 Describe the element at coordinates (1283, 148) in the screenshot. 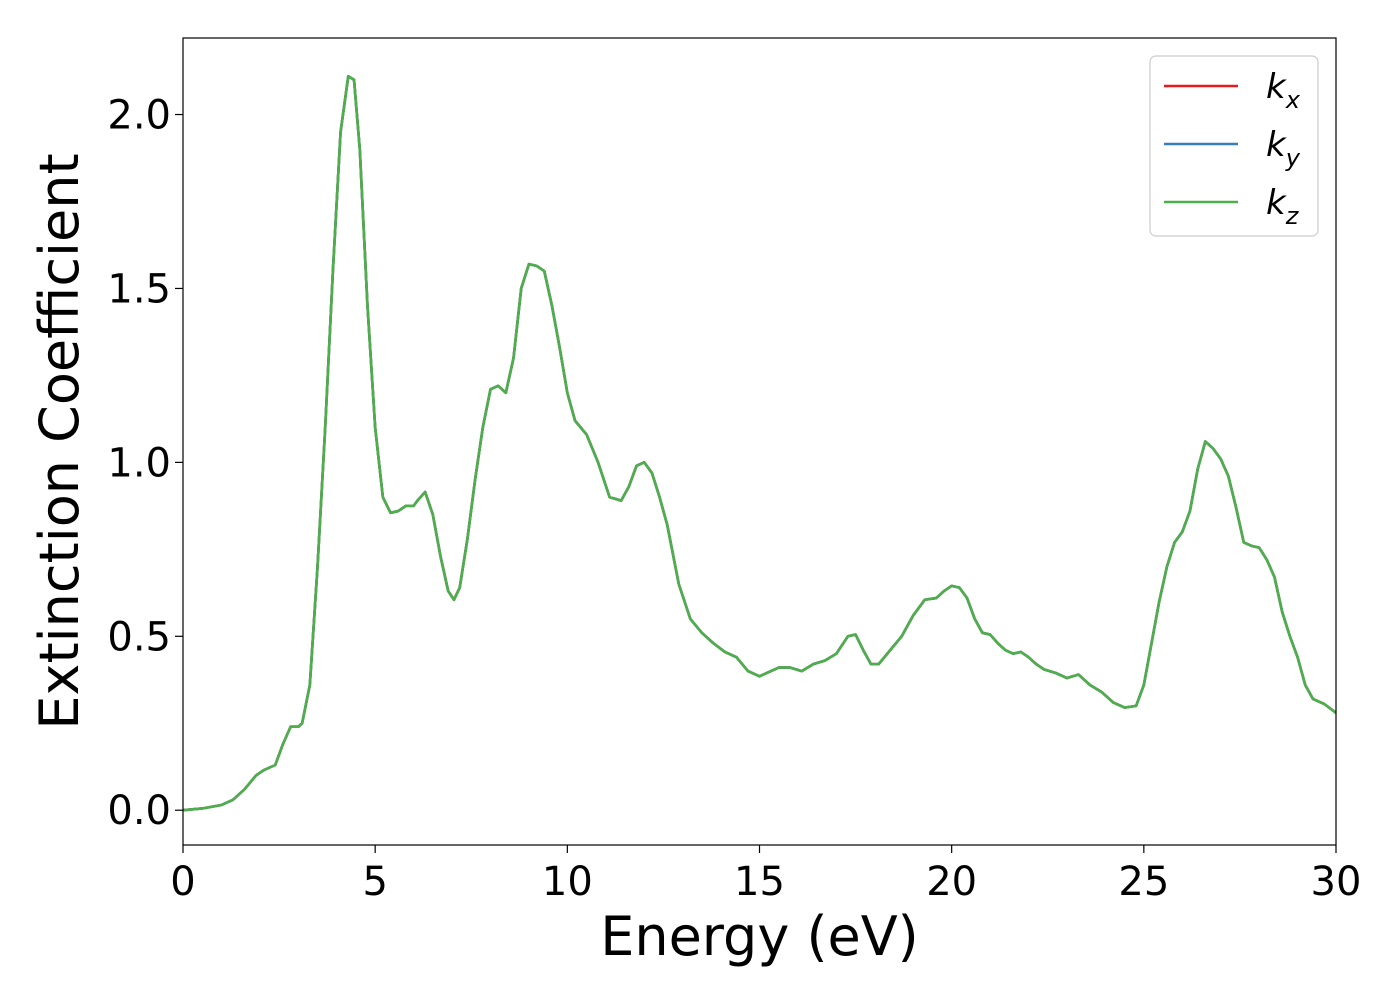

I see `legend-label: ky` at that location.